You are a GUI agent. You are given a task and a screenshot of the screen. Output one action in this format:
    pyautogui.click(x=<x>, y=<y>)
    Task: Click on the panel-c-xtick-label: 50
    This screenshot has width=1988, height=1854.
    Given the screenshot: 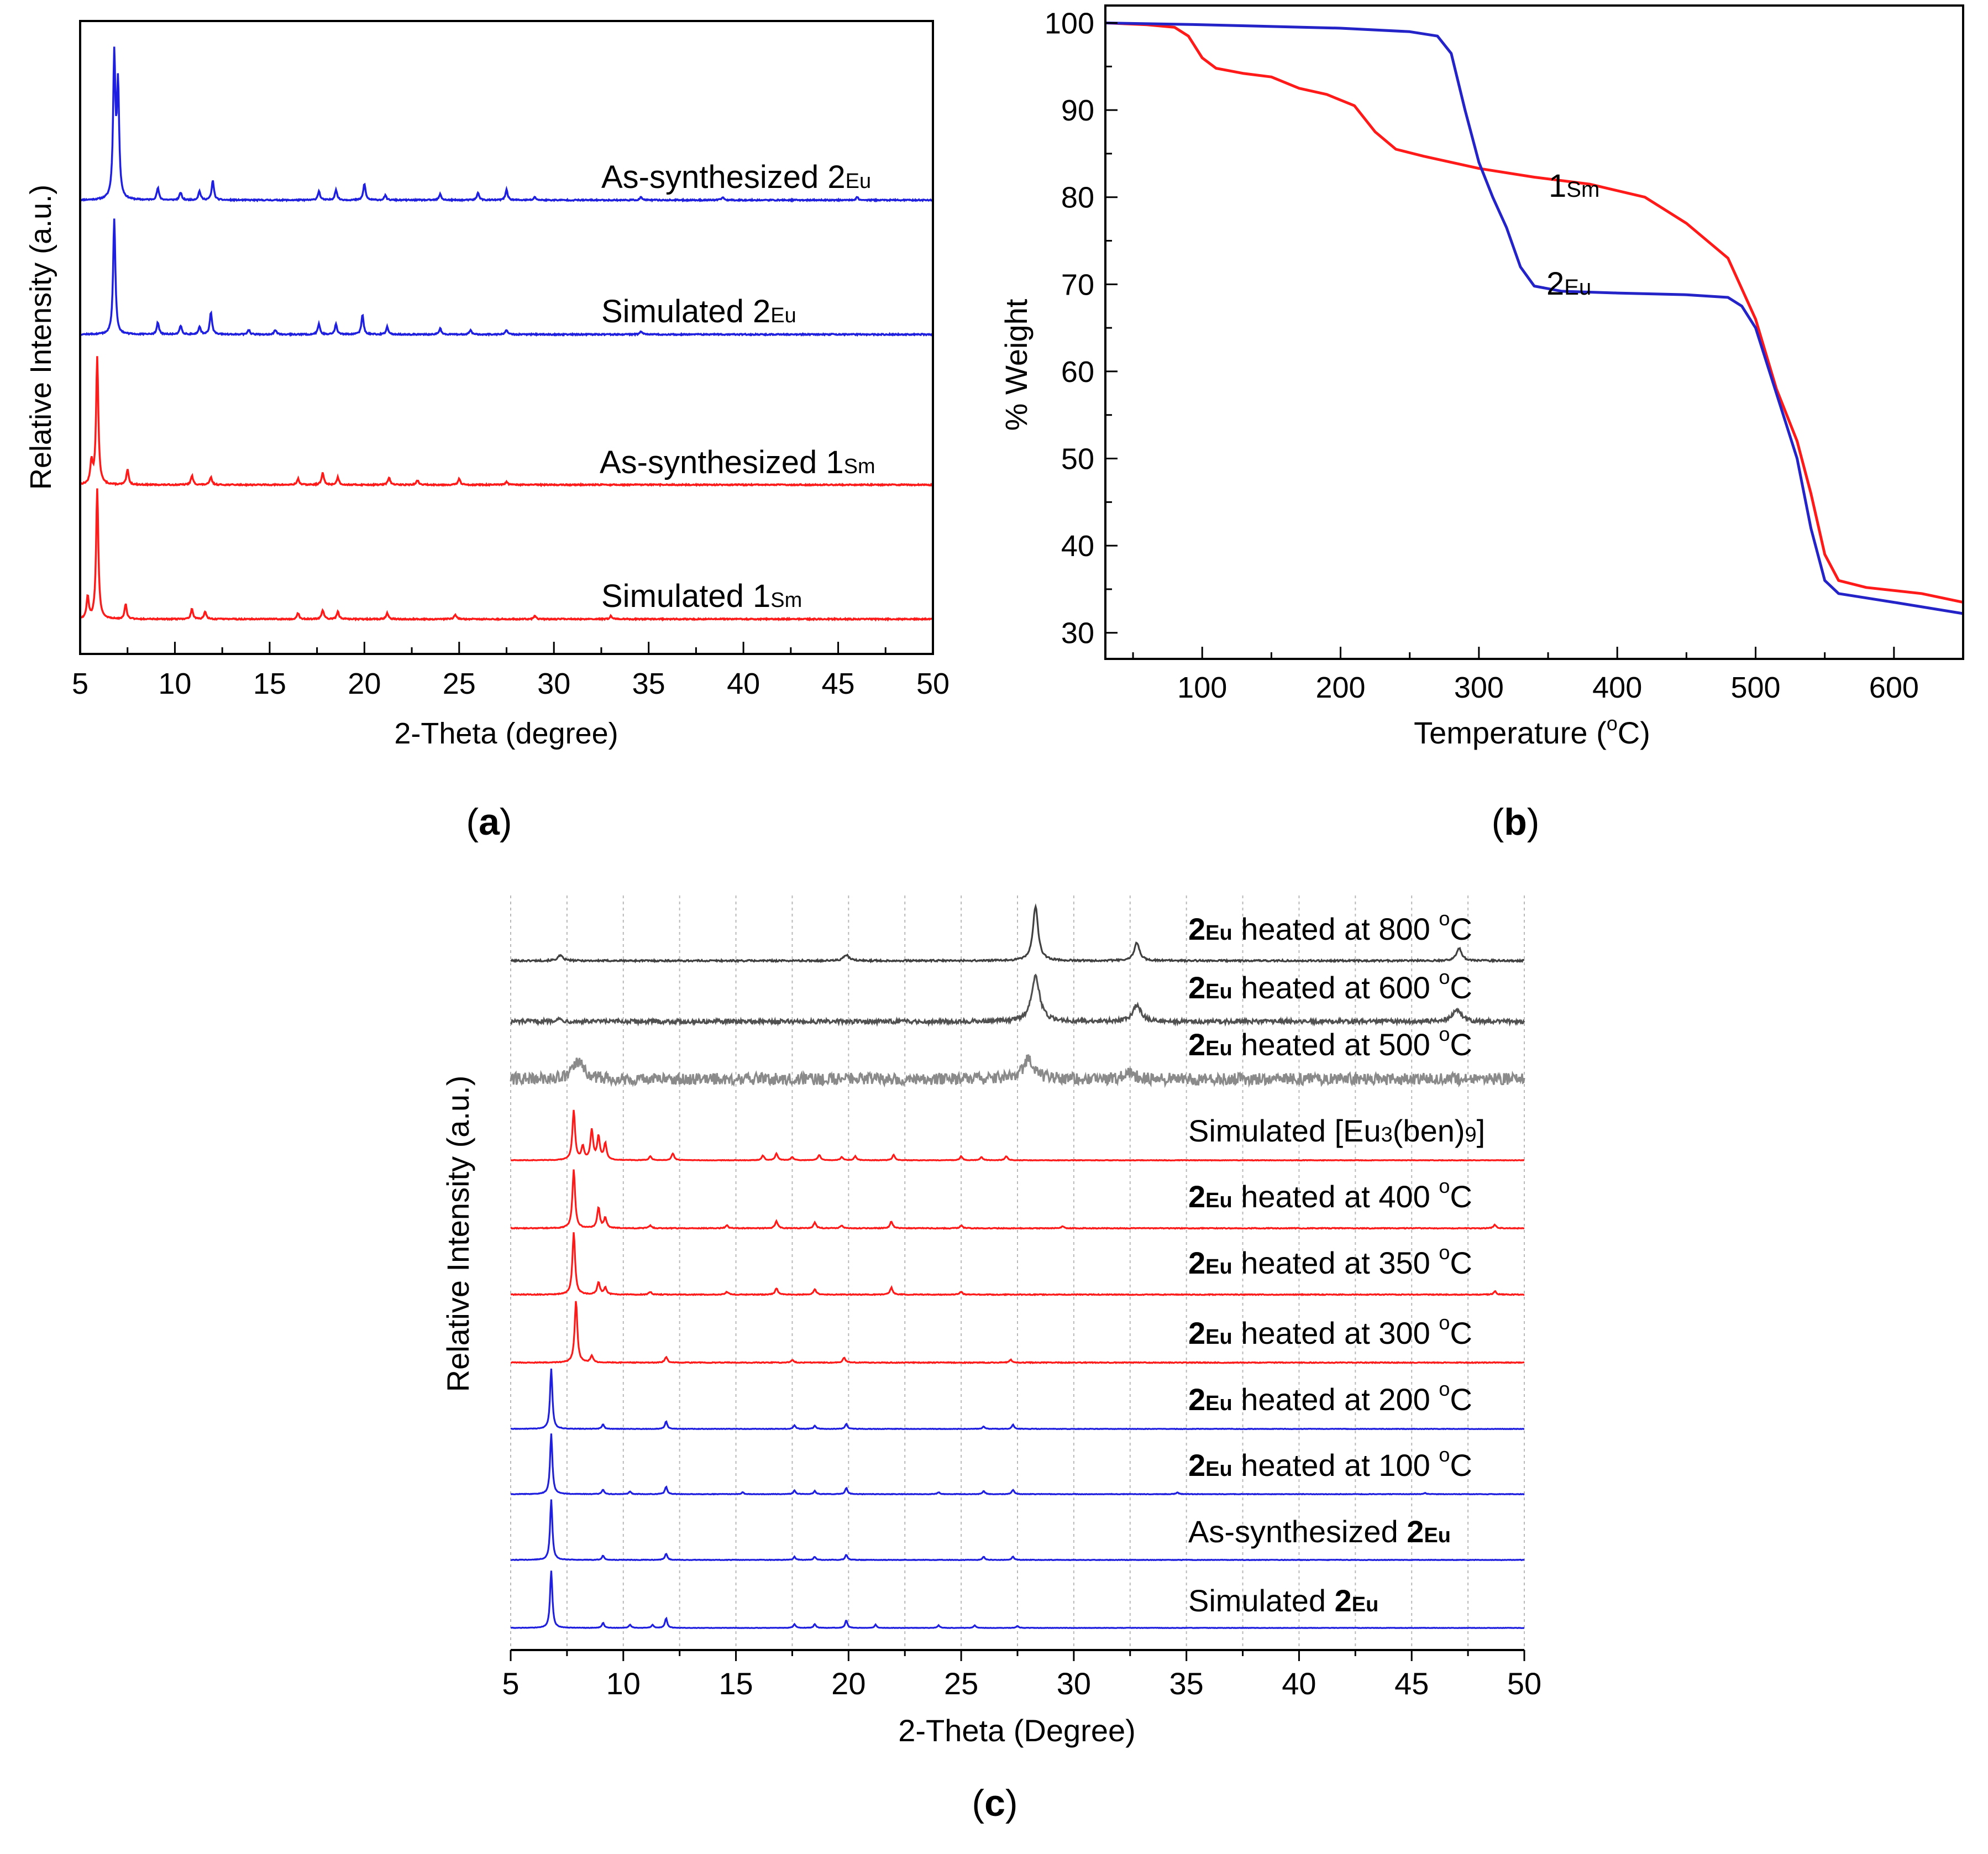 What is the action you would take?
    pyautogui.click(x=1524, y=1683)
    